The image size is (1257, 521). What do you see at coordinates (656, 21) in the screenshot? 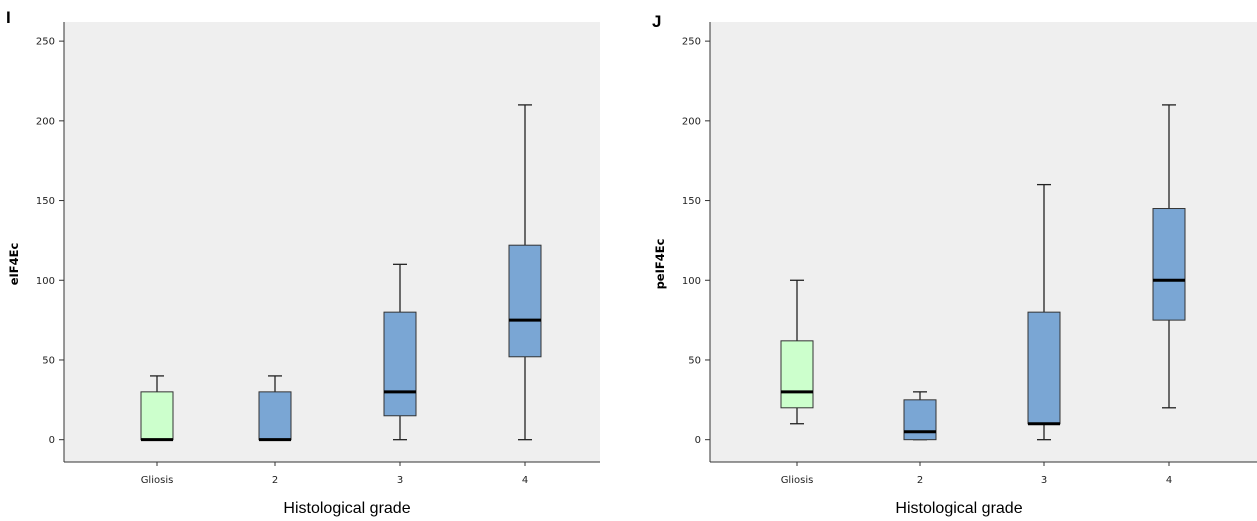
I see `panel-label: J` at bounding box center [656, 21].